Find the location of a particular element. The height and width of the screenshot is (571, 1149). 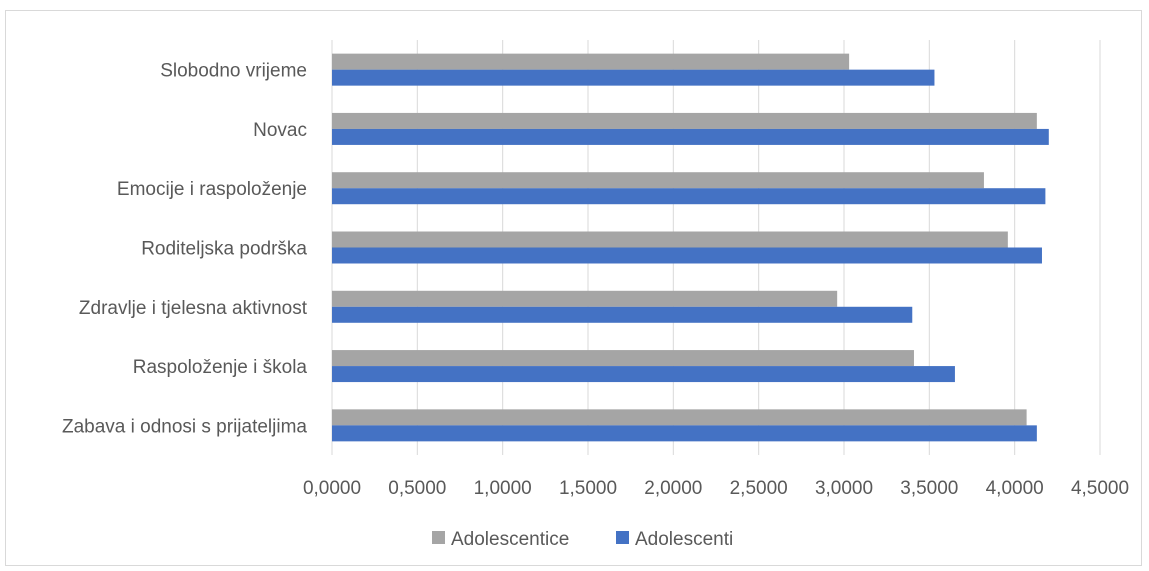

x-tick-label: 4,5000 is located at coordinates (1100, 488).